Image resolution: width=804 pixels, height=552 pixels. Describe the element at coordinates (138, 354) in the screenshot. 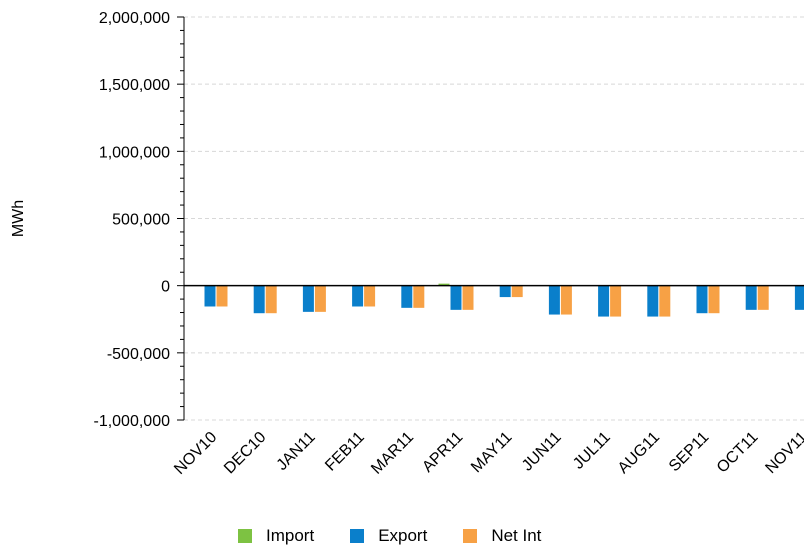

I see `y-tick-label: -500,000` at that location.